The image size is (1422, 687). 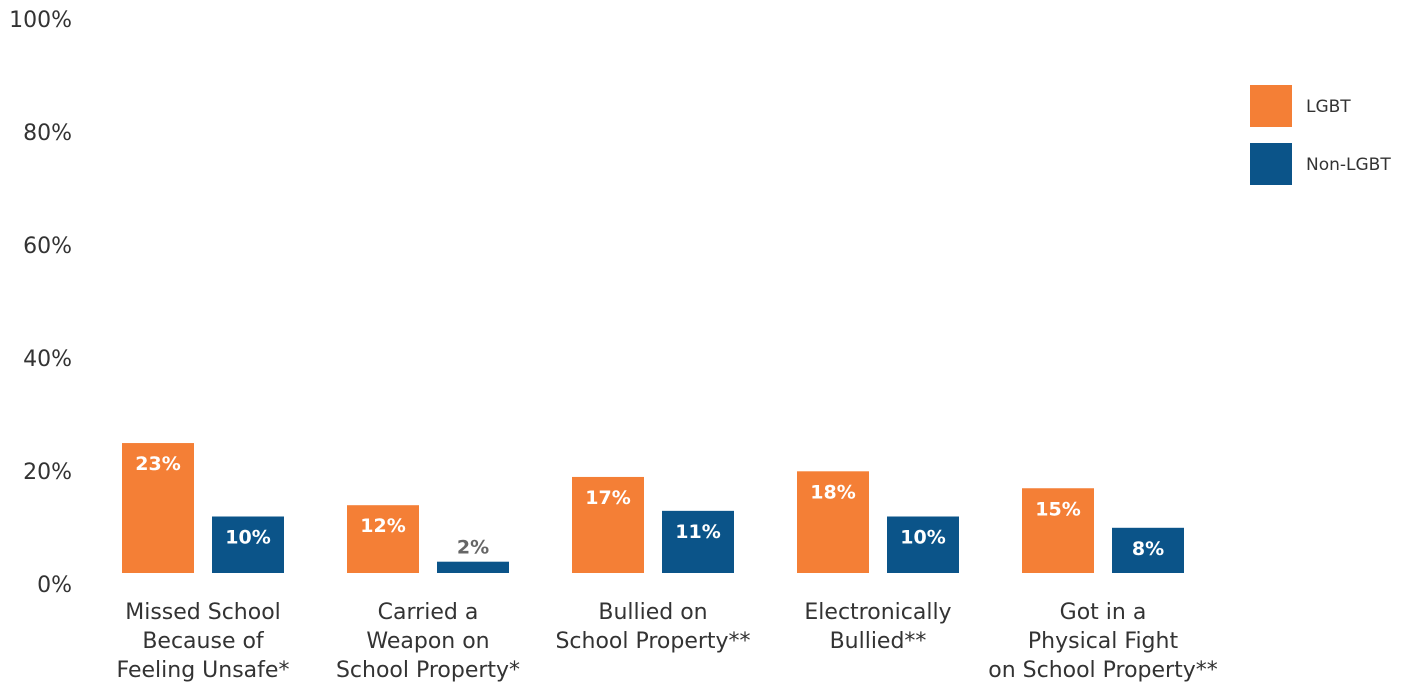 I want to click on data-label: 18%, so click(x=832, y=492).